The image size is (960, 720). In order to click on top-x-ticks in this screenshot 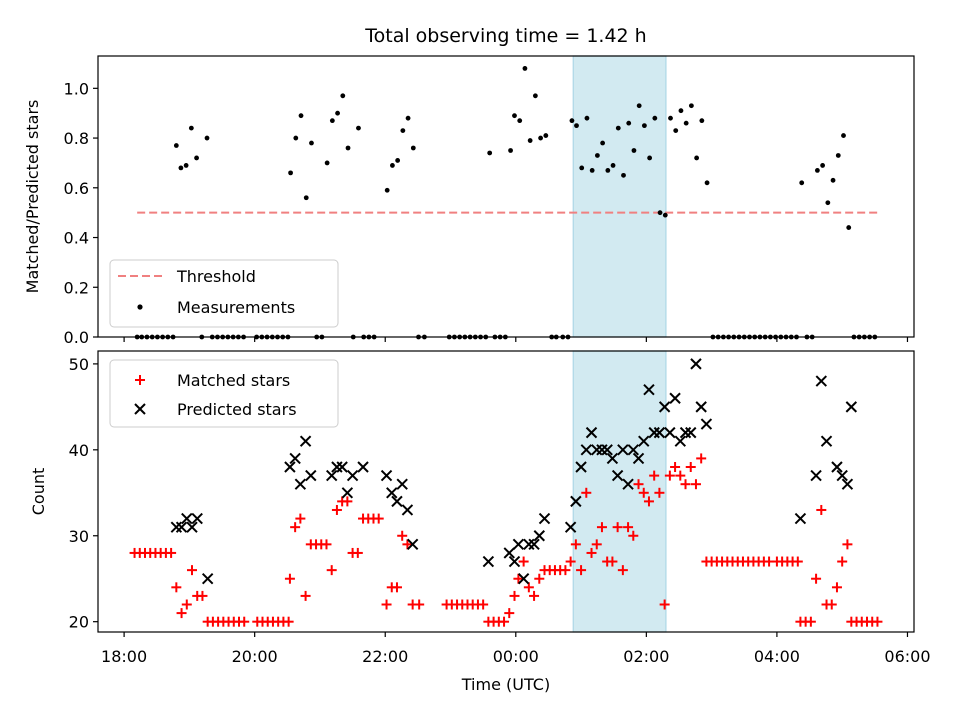, I will do `click(516, 339)`.